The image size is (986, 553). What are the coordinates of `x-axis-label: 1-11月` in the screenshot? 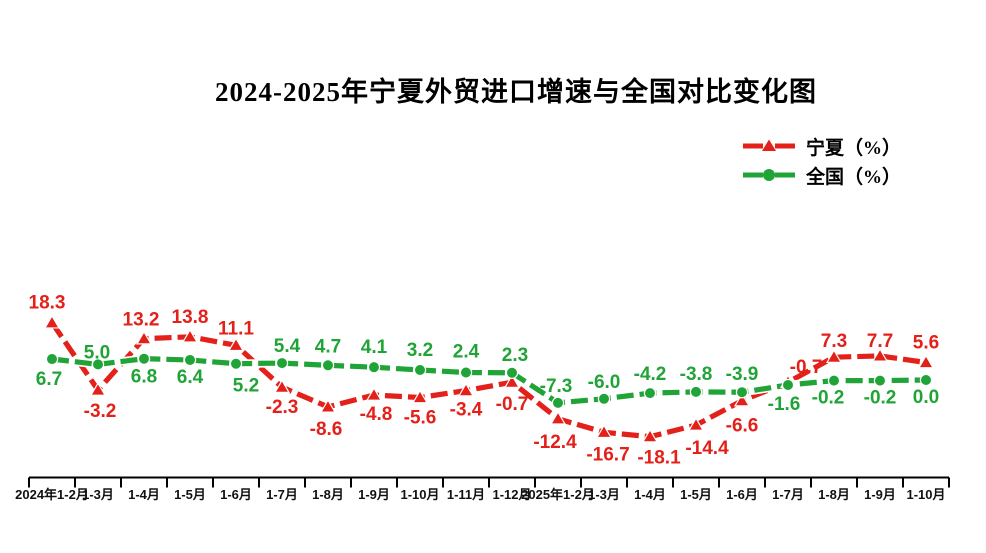 It's located at (466, 494).